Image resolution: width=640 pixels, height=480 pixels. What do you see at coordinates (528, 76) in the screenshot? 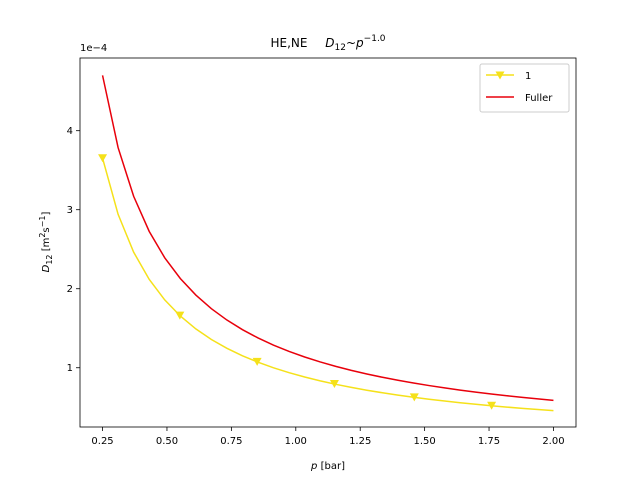
I see `legend-label-1: 1` at bounding box center [528, 76].